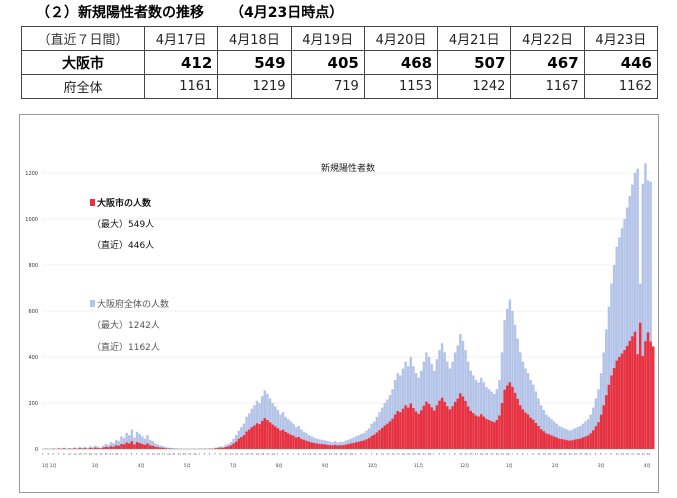  What do you see at coordinates (123, 245) in the screenshot?
I see `legend-city-latest: （直近）446人` at bounding box center [123, 245].